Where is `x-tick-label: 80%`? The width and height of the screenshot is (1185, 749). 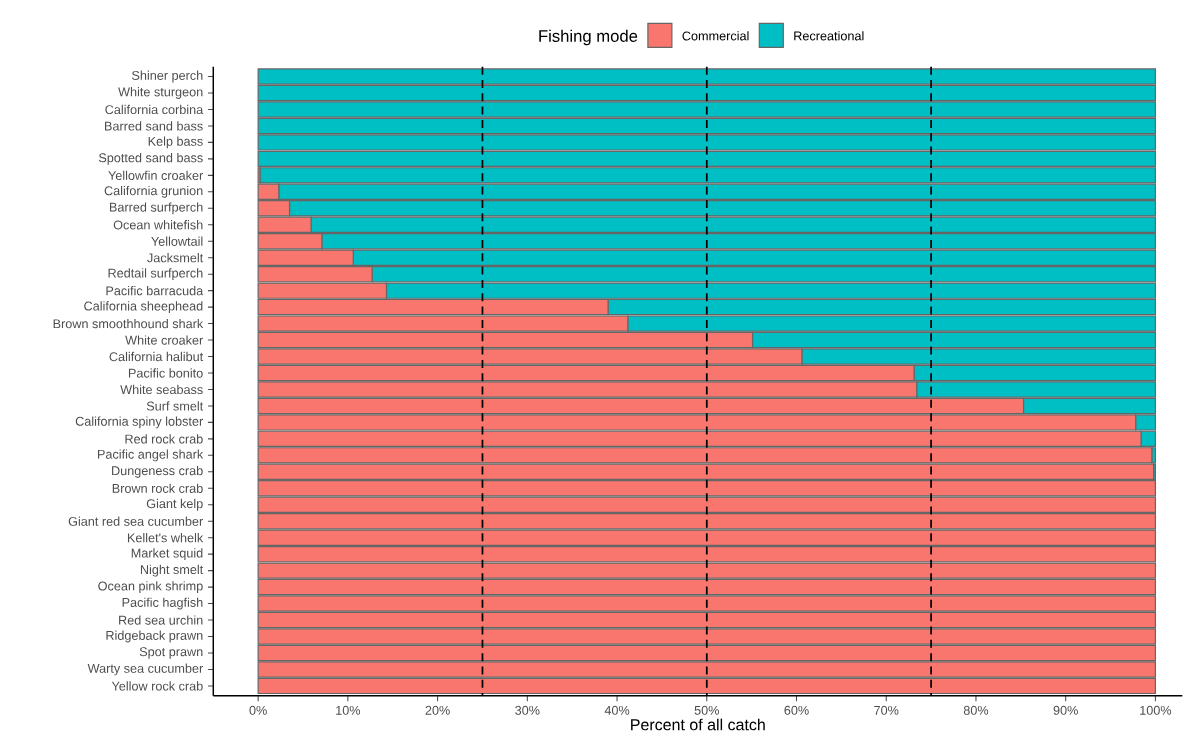 x-tick-label: 80% is located at coordinates (976, 710).